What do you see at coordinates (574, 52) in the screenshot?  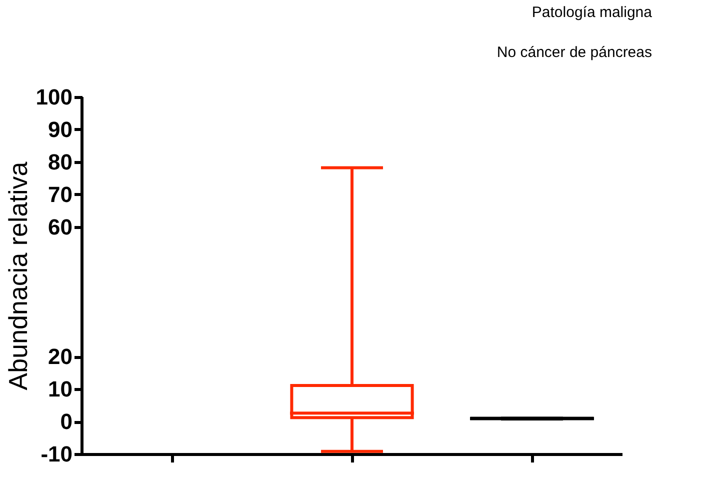 I see `text: No cáncer de páncreas` at bounding box center [574, 52].